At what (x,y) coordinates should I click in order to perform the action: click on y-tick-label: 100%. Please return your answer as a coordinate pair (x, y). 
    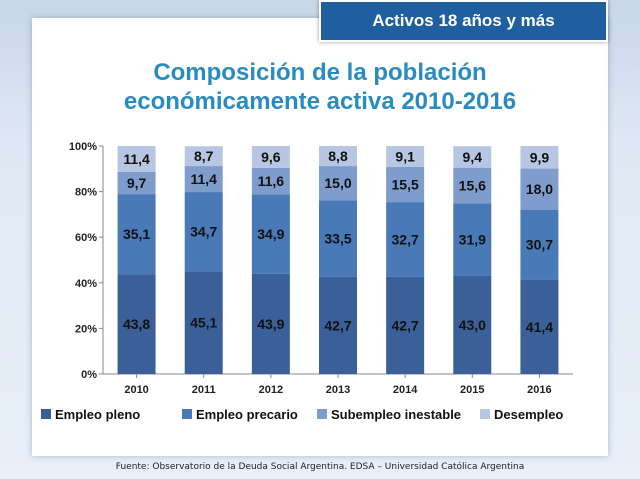
    Looking at the image, I should click on (83, 147).